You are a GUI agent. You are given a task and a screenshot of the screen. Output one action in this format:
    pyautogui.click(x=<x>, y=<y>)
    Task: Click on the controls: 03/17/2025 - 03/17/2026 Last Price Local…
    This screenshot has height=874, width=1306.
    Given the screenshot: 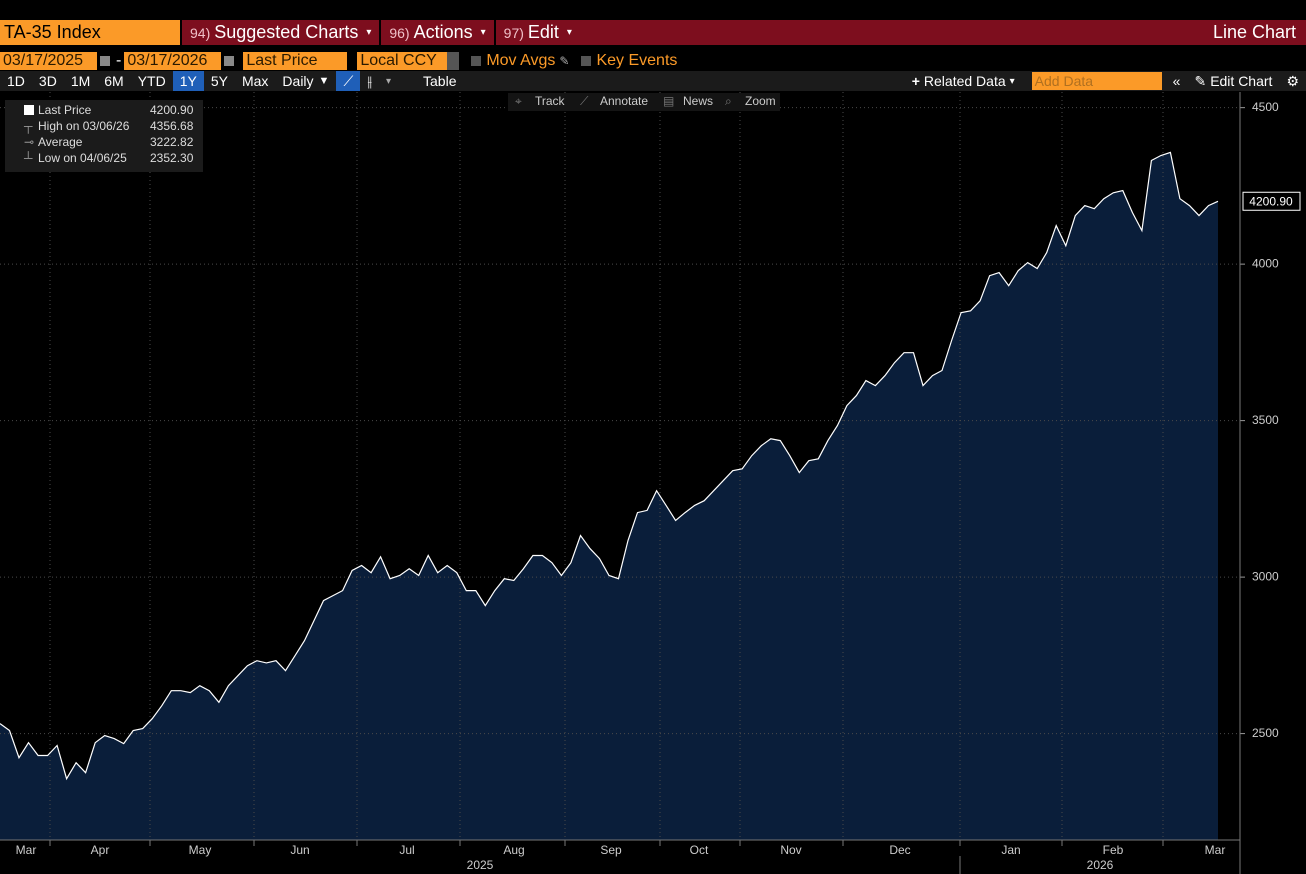 What is the action you would take?
    pyautogui.click(x=653, y=61)
    